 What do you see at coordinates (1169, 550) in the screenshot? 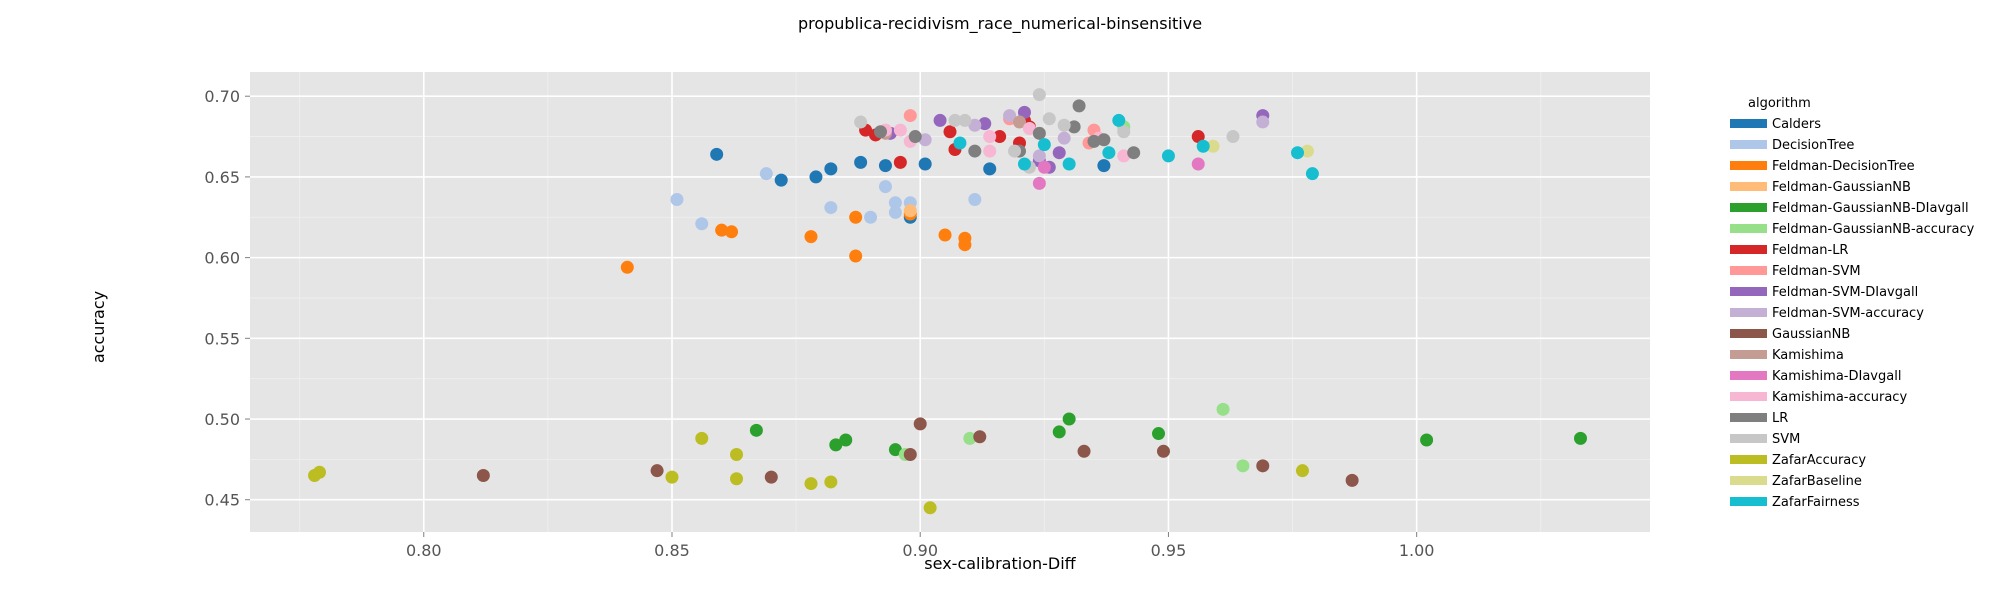
I see `x-tick-label: 0.95` at bounding box center [1169, 550].